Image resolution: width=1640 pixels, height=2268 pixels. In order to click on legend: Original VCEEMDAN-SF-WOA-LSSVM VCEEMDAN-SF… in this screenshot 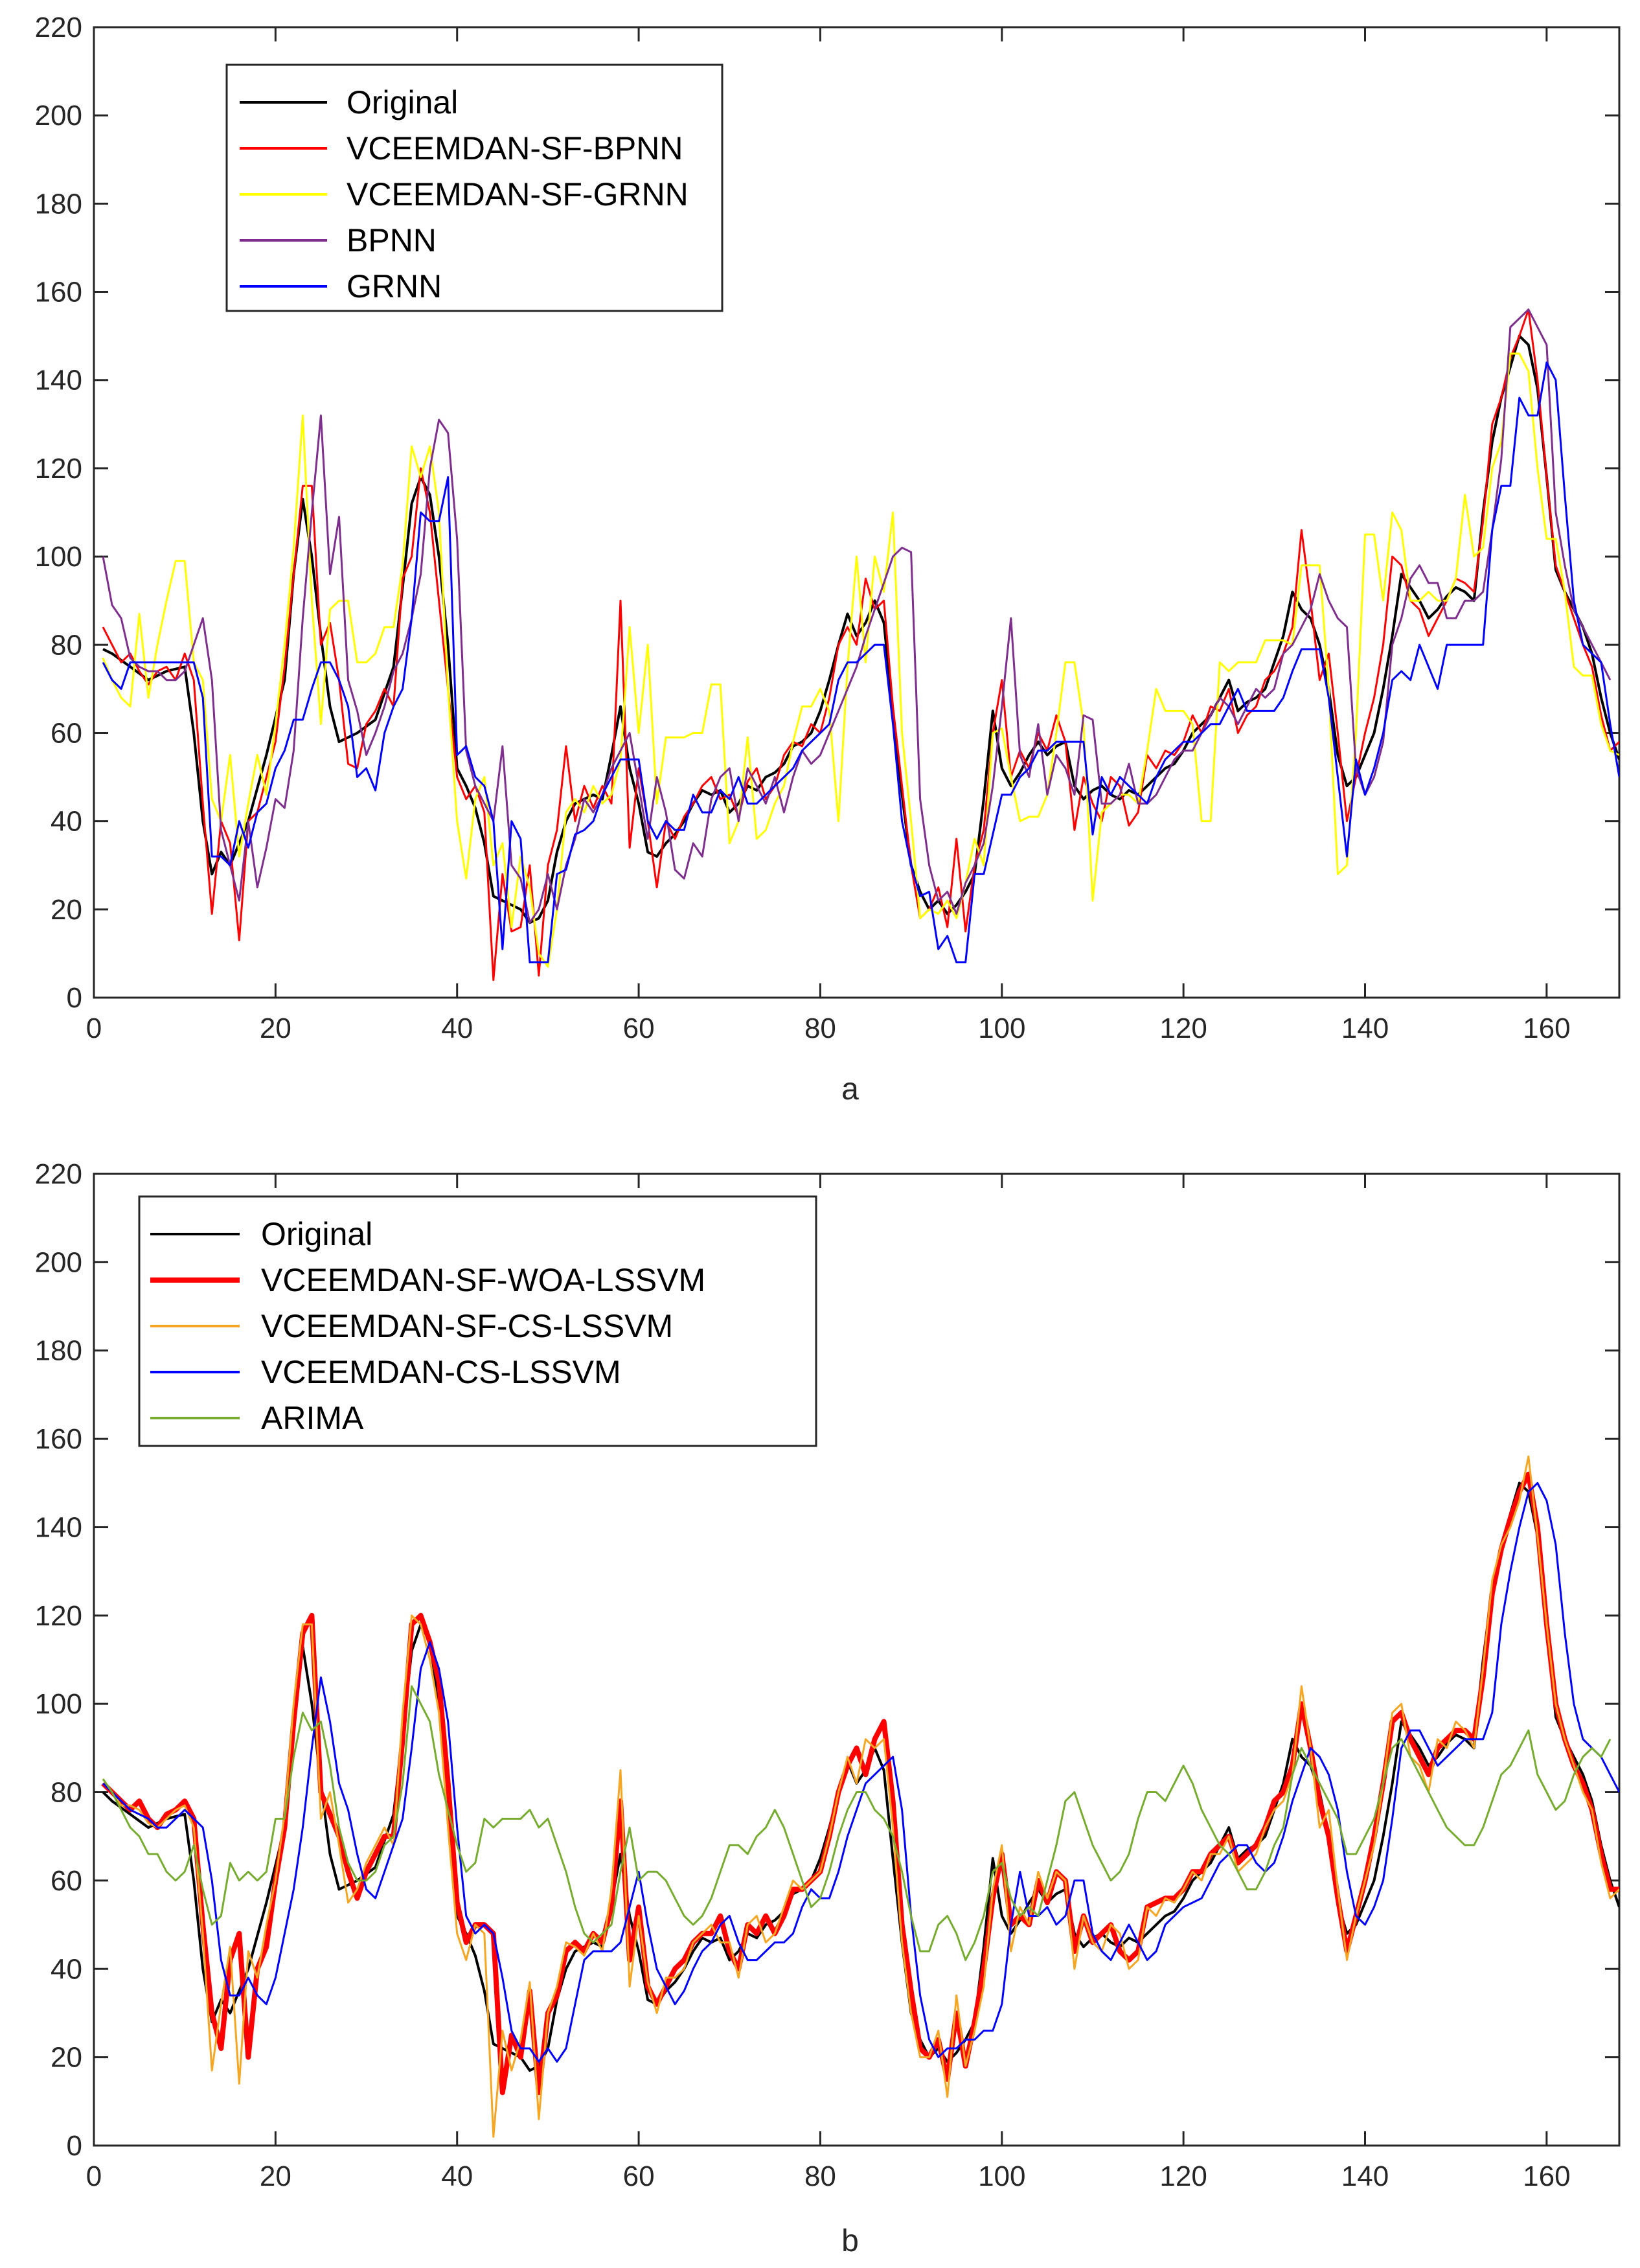, I will do `click(477, 1321)`.